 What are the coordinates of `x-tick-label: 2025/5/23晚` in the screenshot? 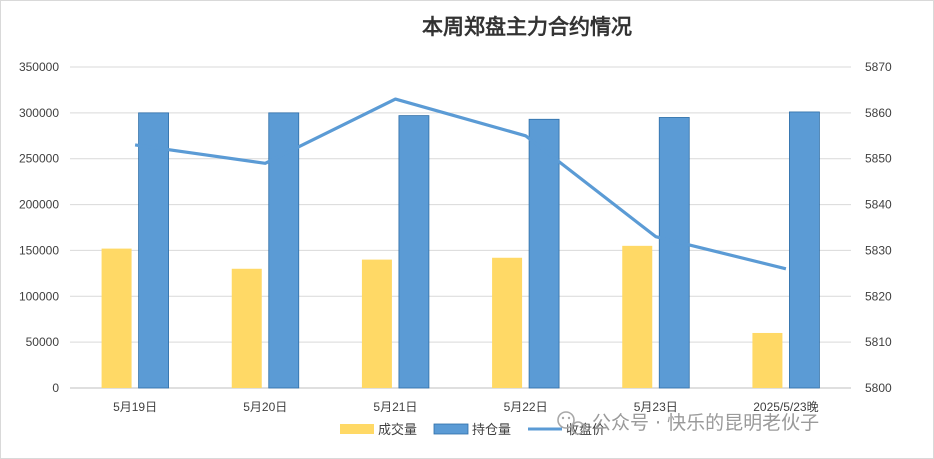 It's located at (785, 407).